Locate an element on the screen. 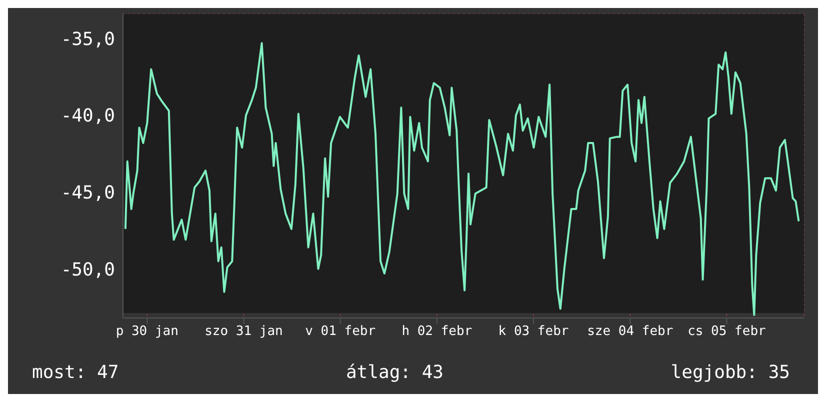  x-tick-label: cs 05 febr is located at coordinates (727, 332).